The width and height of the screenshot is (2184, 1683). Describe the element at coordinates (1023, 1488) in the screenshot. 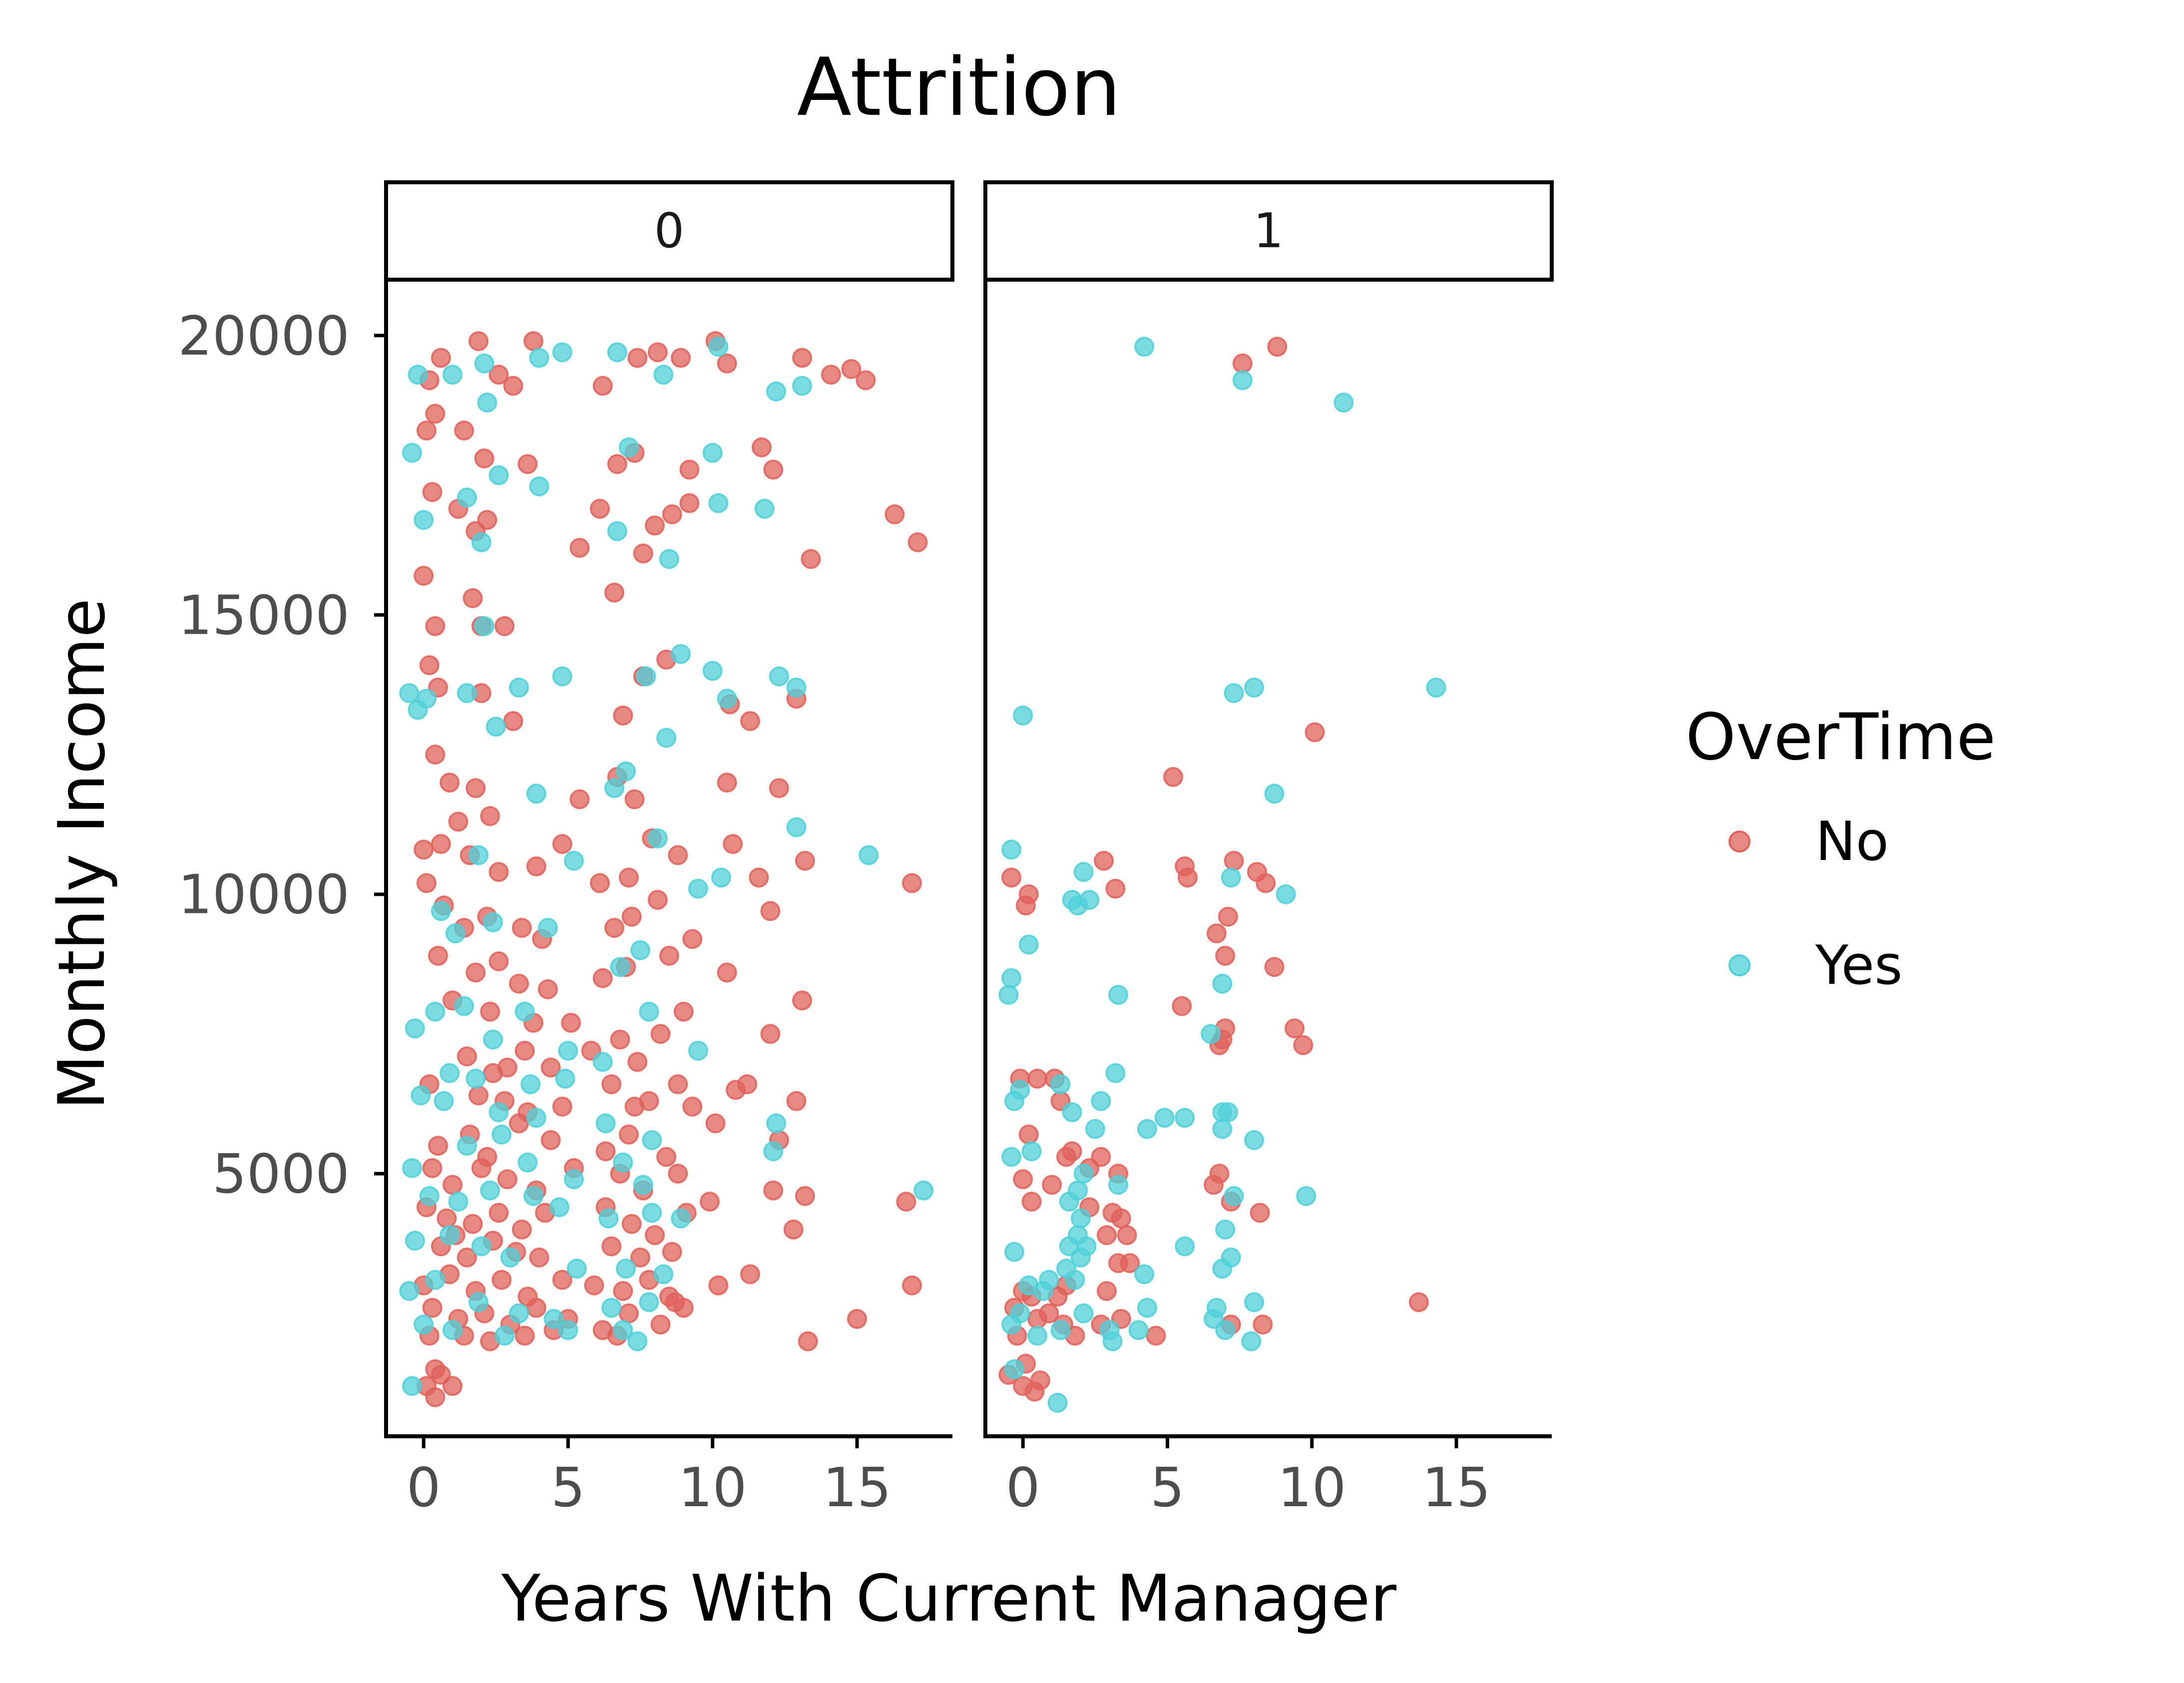

I see `x-tick-label-1-0: 0` at that location.